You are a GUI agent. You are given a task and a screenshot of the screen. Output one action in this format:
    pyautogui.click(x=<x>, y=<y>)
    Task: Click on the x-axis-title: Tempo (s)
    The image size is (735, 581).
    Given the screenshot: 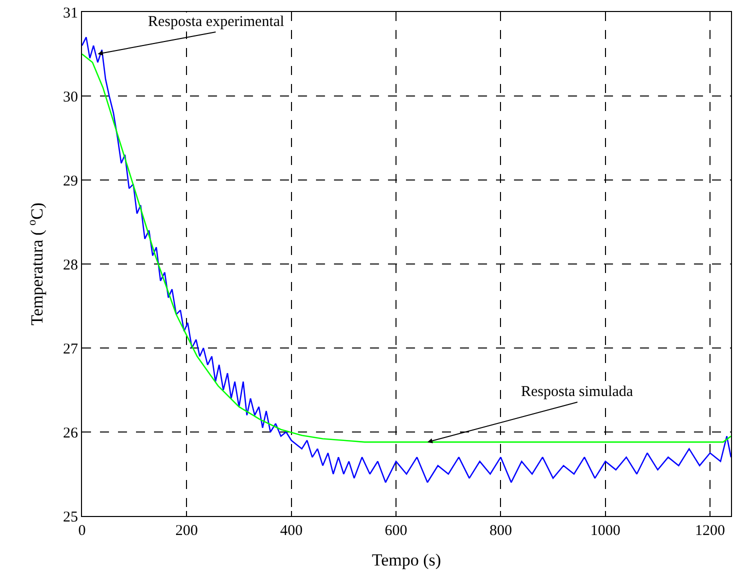 What is the action you would take?
    pyautogui.click(x=407, y=560)
    